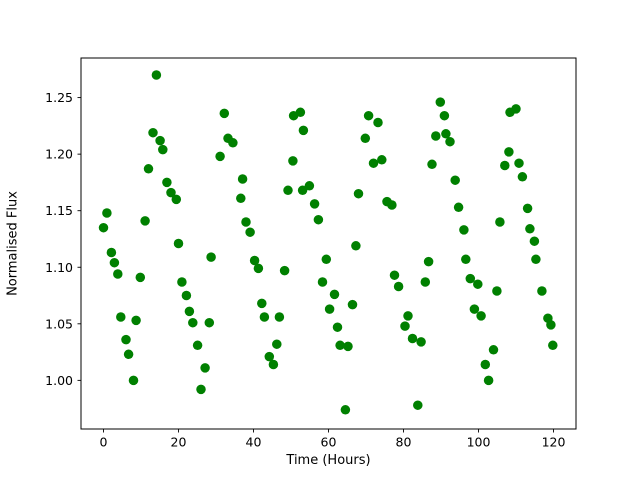  What do you see at coordinates (59, 380) in the screenshot?
I see `y-tick-label: 1.00` at bounding box center [59, 380].